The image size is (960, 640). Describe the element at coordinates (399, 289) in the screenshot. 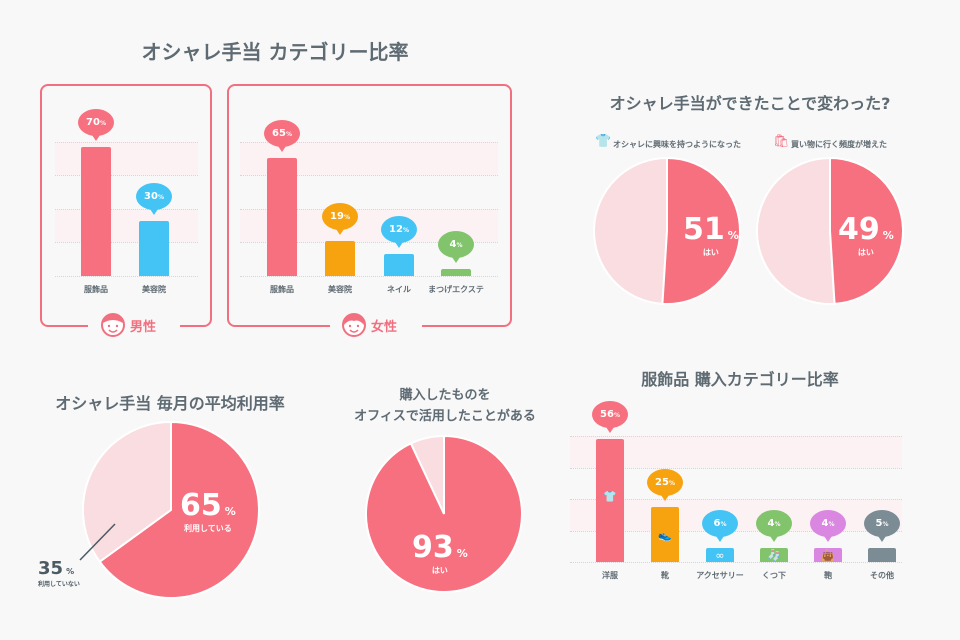

I see `category-label: ネイル` at that location.